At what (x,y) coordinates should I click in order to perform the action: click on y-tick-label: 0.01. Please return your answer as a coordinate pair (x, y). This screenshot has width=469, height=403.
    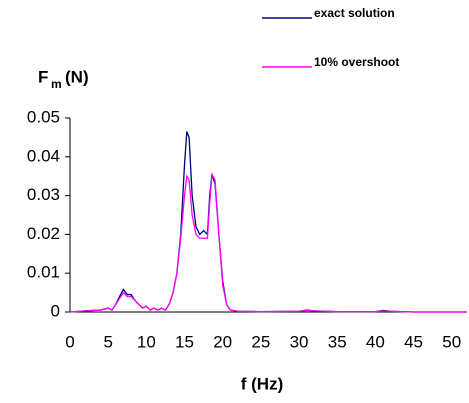
    Looking at the image, I should click on (43, 272).